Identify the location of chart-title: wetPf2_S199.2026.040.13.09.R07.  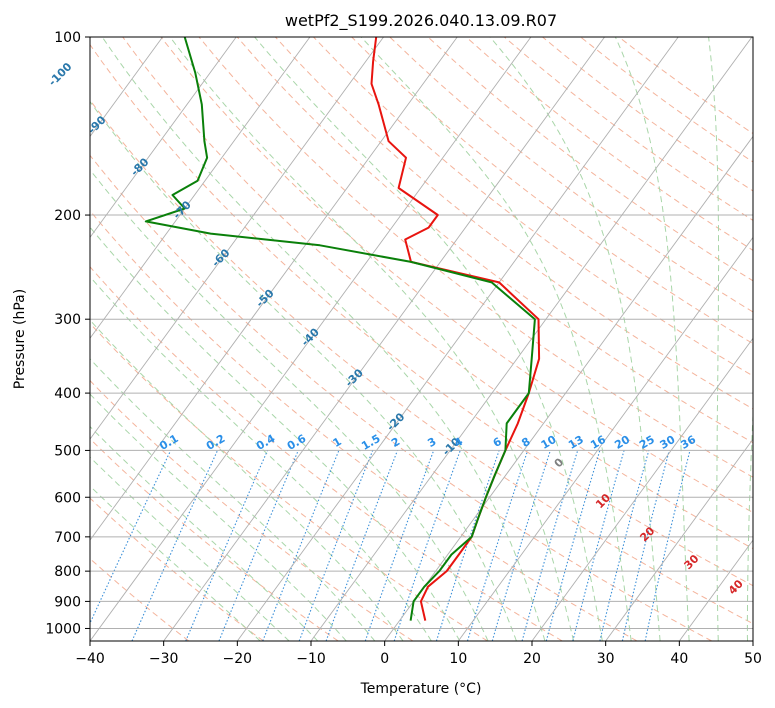
(421, 21).